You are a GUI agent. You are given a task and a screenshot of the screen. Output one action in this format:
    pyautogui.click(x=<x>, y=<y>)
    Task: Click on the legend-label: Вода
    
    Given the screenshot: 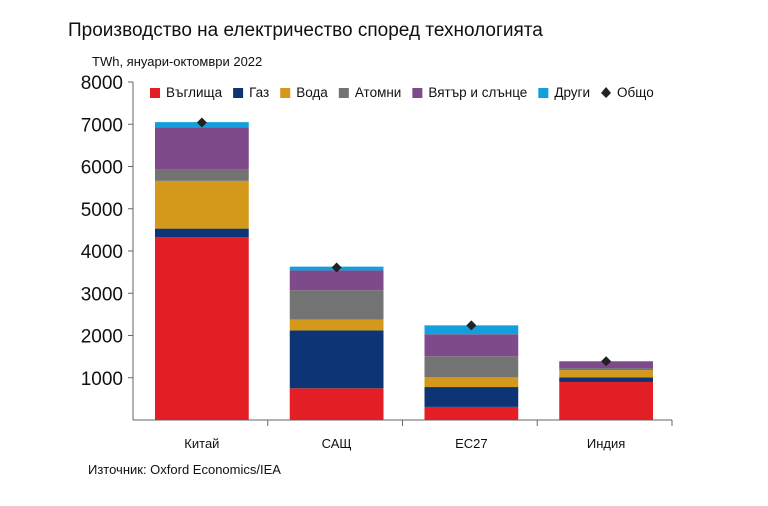 What is the action you would take?
    pyautogui.click(x=312, y=92)
    